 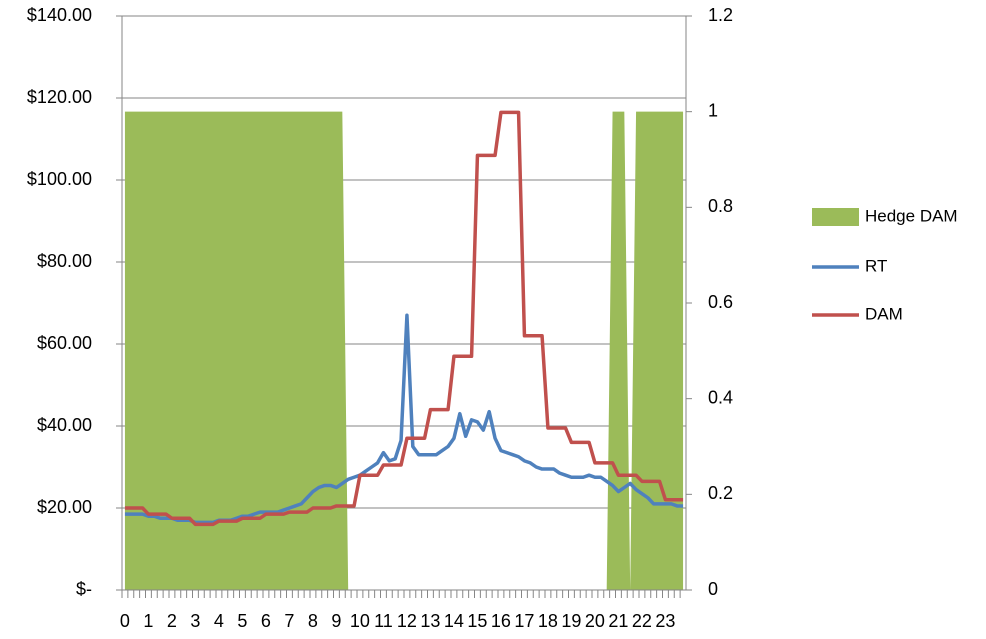 I want to click on legend-label: RT, so click(x=876, y=265).